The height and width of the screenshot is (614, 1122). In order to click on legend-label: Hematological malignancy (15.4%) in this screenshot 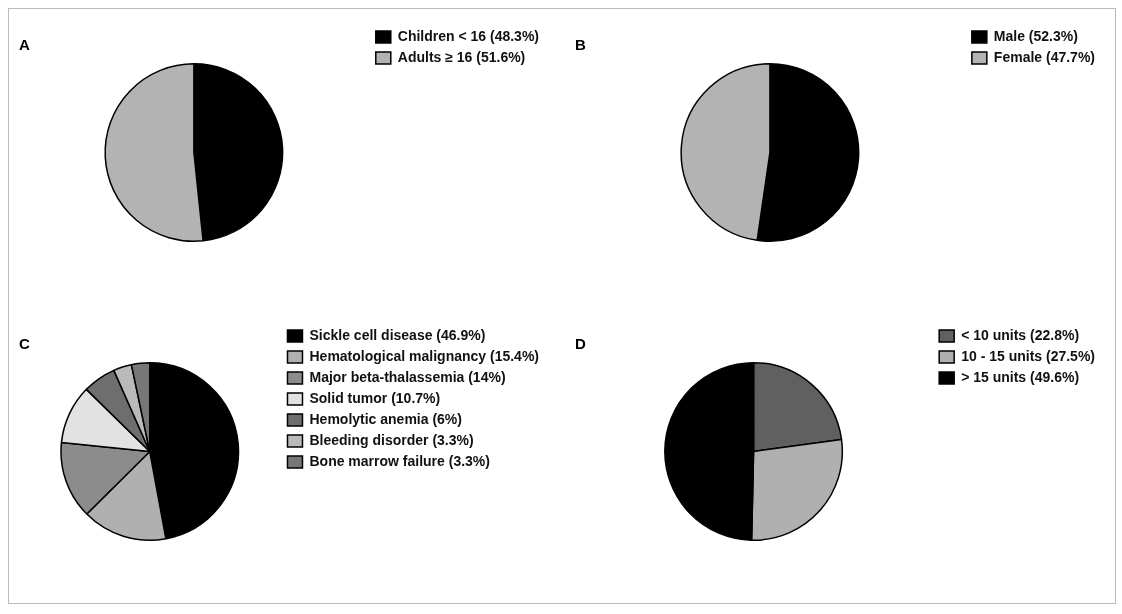, I will do `click(424, 355)`.